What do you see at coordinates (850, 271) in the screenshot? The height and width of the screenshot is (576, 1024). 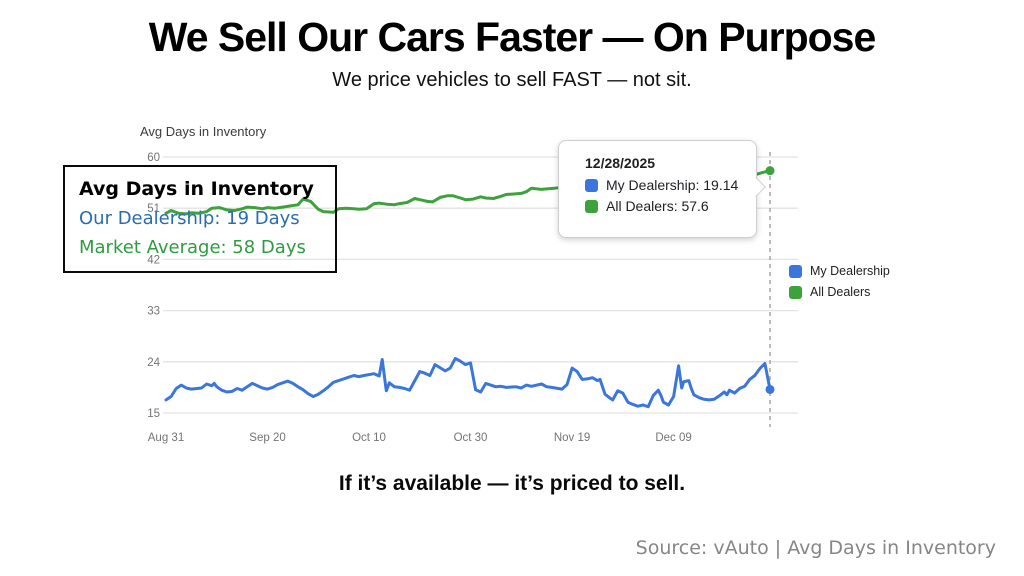 I see `legend-label: My Dealership` at bounding box center [850, 271].